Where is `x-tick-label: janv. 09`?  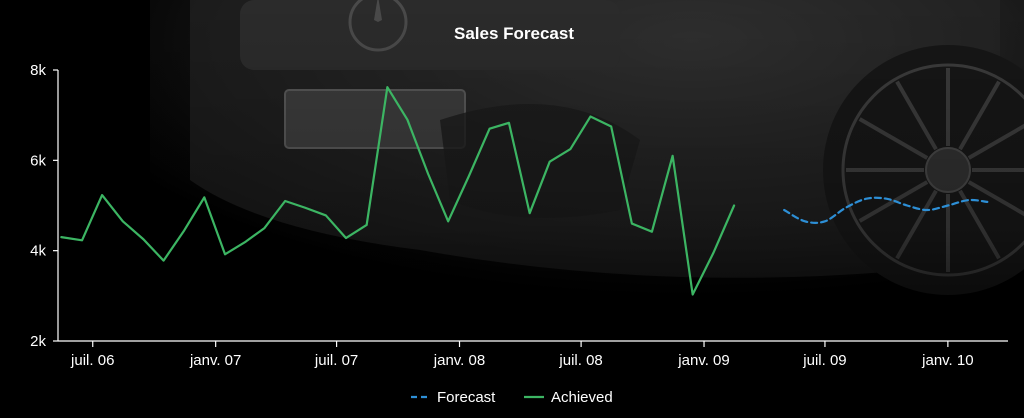
x-tick-label: janv. 09 is located at coordinates (703, 360).